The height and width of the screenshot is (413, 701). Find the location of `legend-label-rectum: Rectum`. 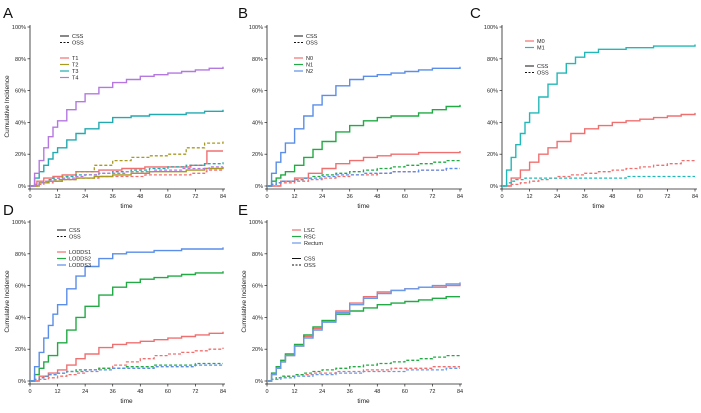

legend-label-rectum: Rectum is located at coordinates (313, 244).